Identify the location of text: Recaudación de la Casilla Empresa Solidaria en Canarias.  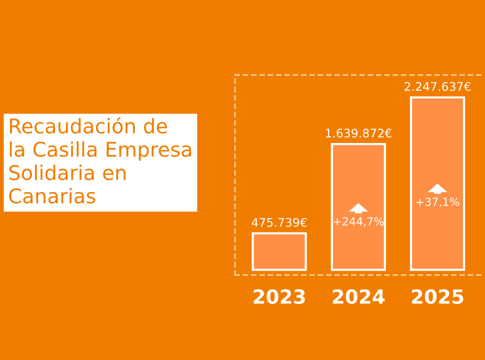
(100, 160).